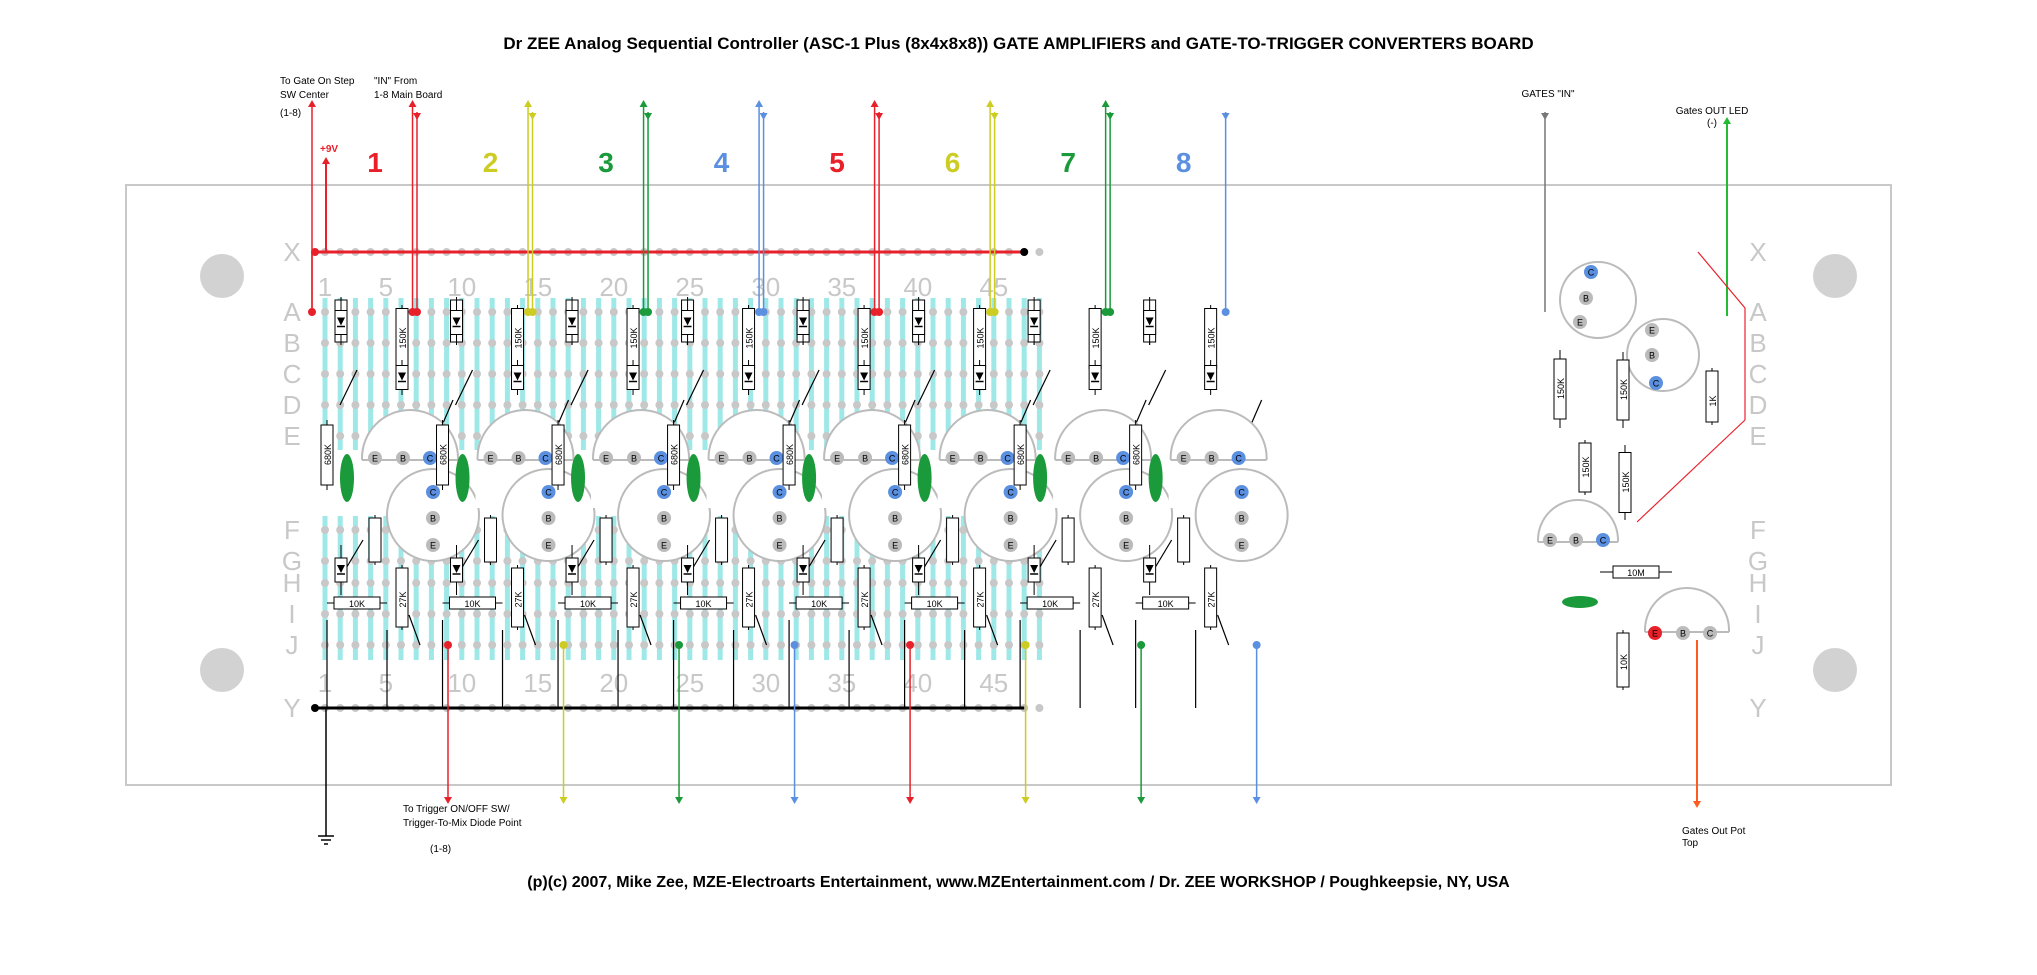 This screenshot has width=2037, height=975. Describe the element at coordinates (980, 338) in the screenshot. I see `channel-150k-resistor: 150K` at that location.